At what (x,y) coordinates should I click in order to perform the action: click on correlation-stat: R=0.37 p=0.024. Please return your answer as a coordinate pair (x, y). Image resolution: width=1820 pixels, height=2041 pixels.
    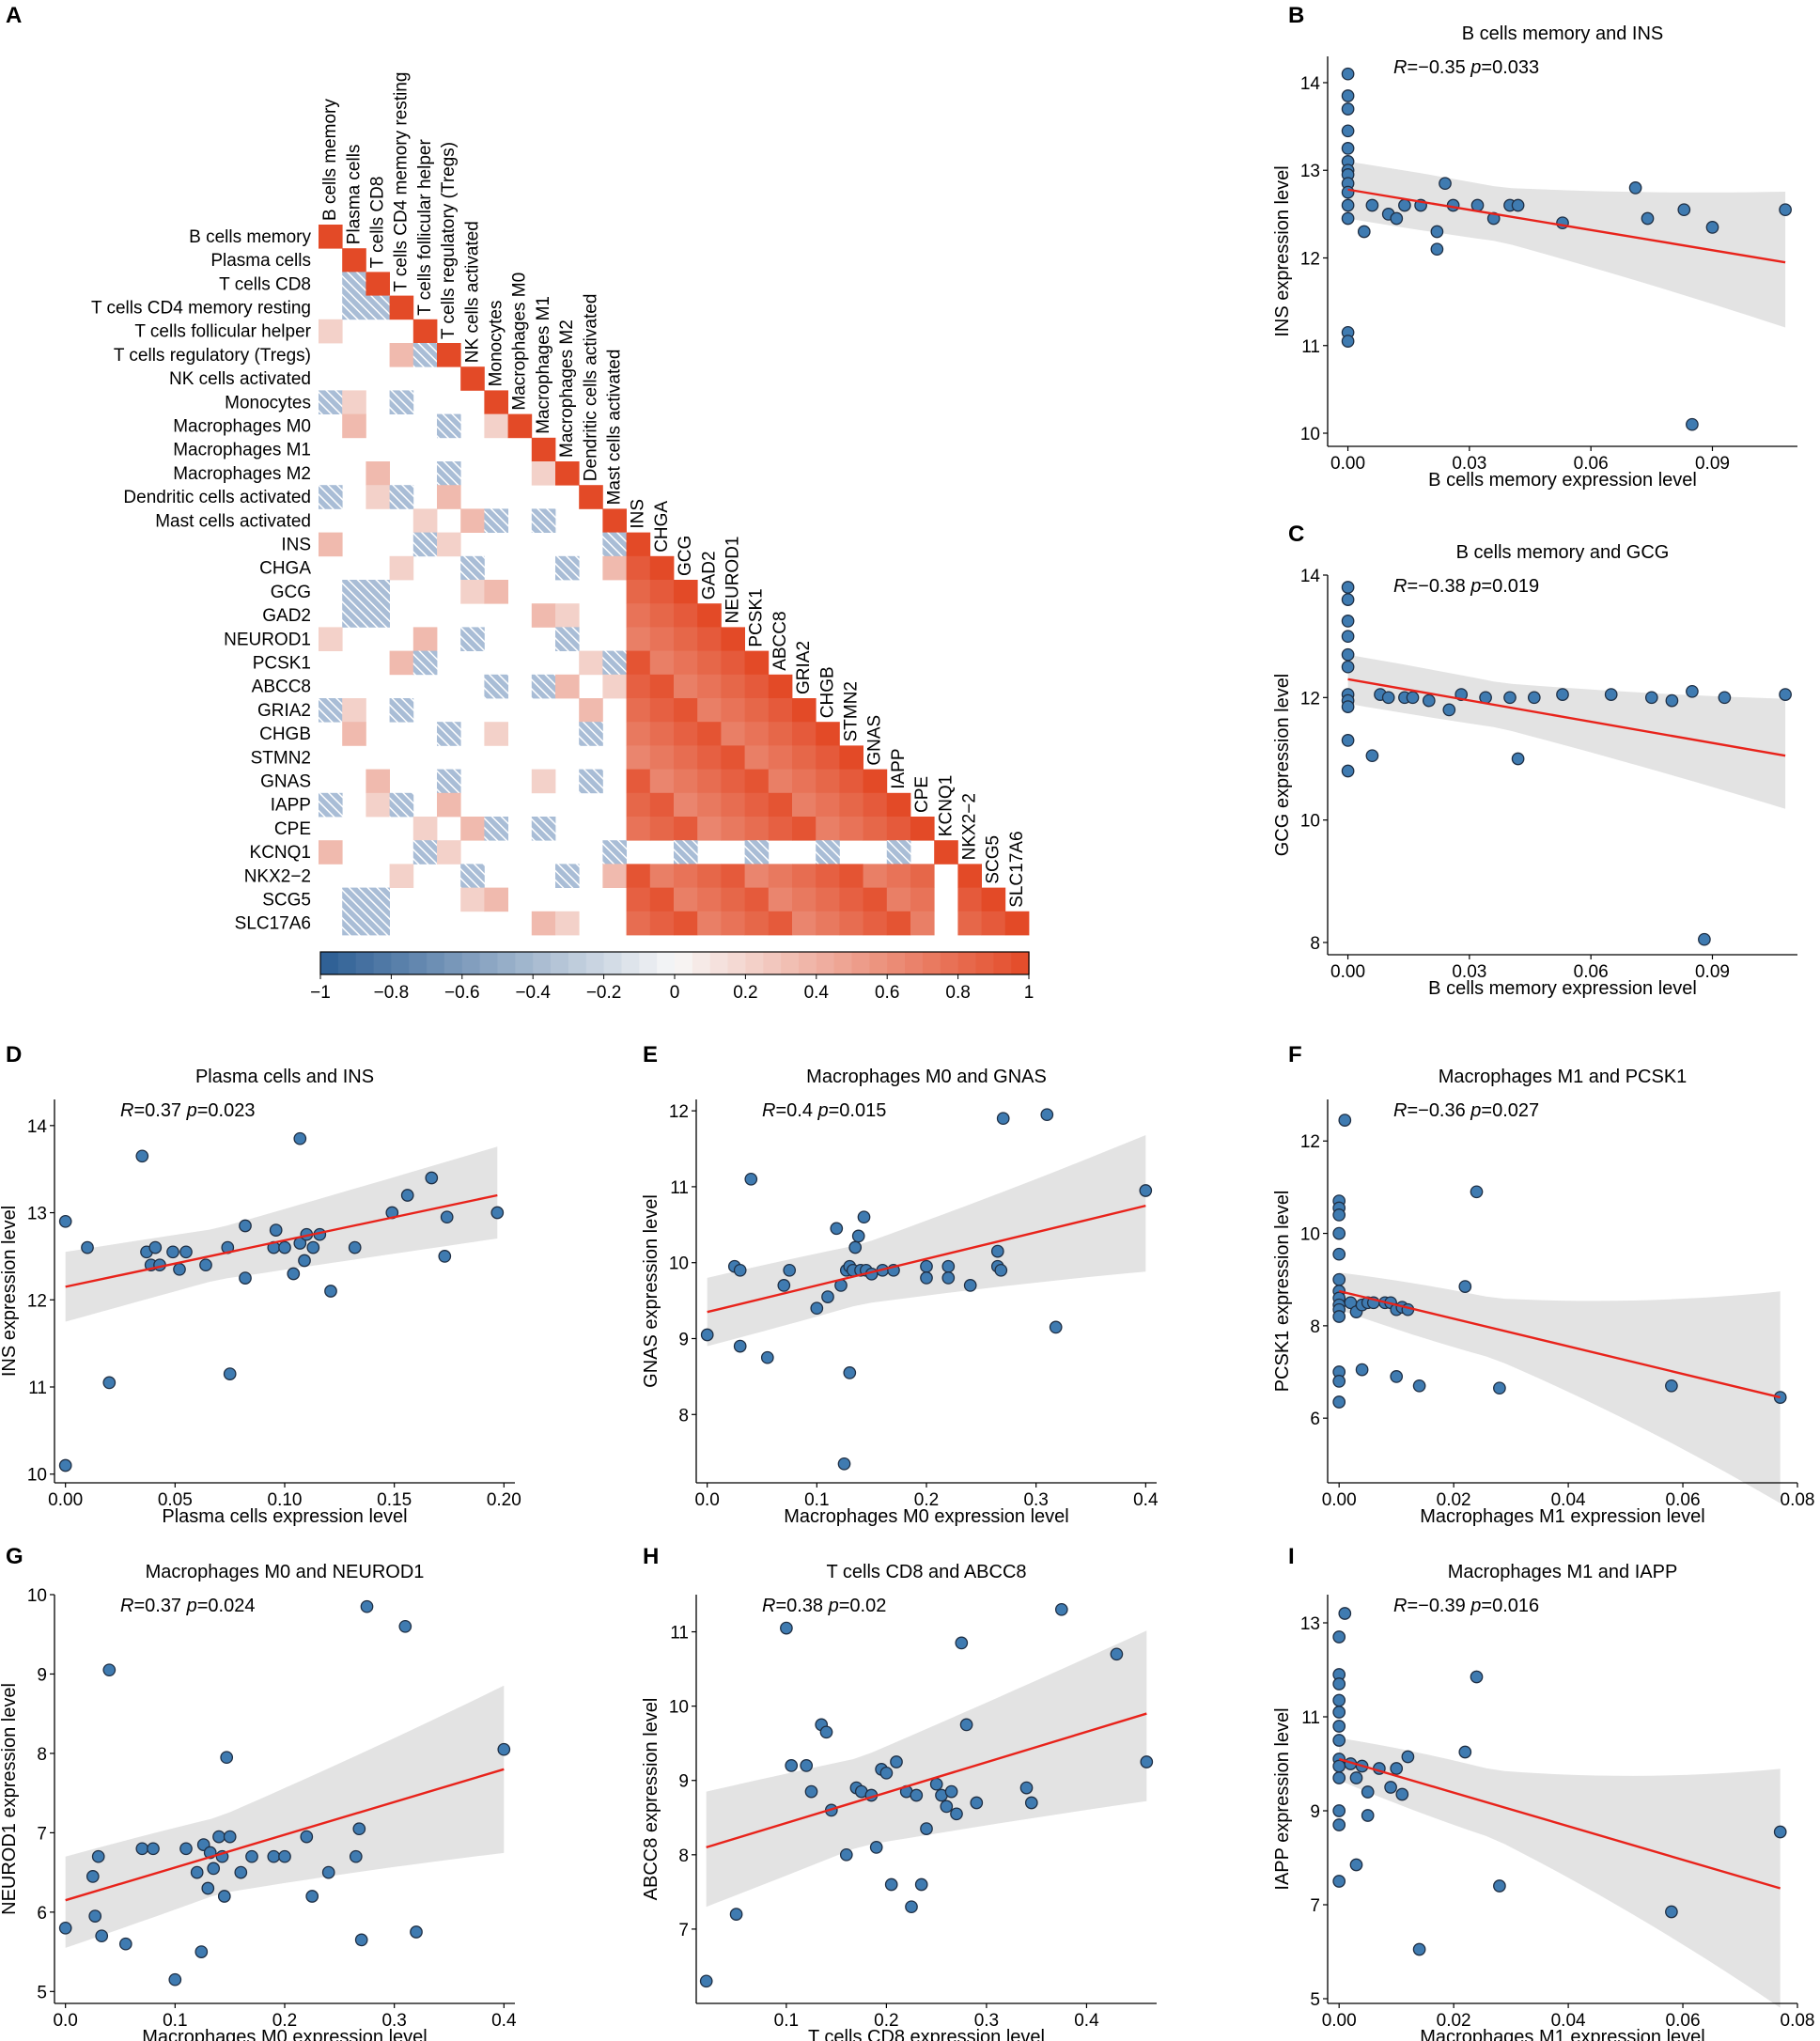
    Looking at the image, I should click on (187, 1606).